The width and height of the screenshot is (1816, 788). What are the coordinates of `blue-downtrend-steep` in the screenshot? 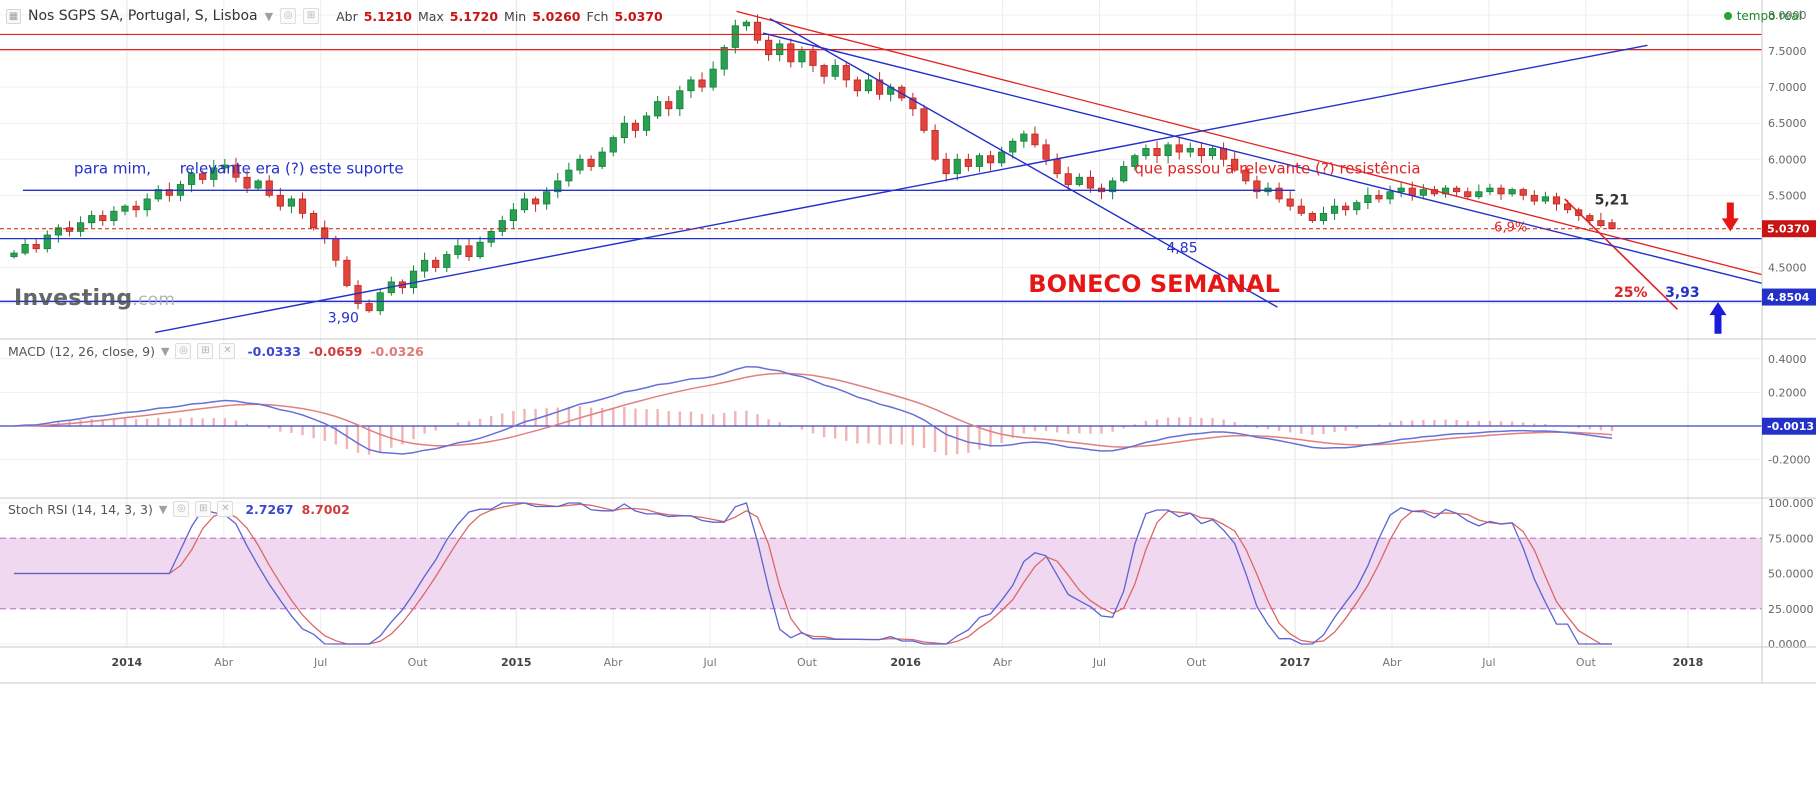 It's located at (1023, 162).